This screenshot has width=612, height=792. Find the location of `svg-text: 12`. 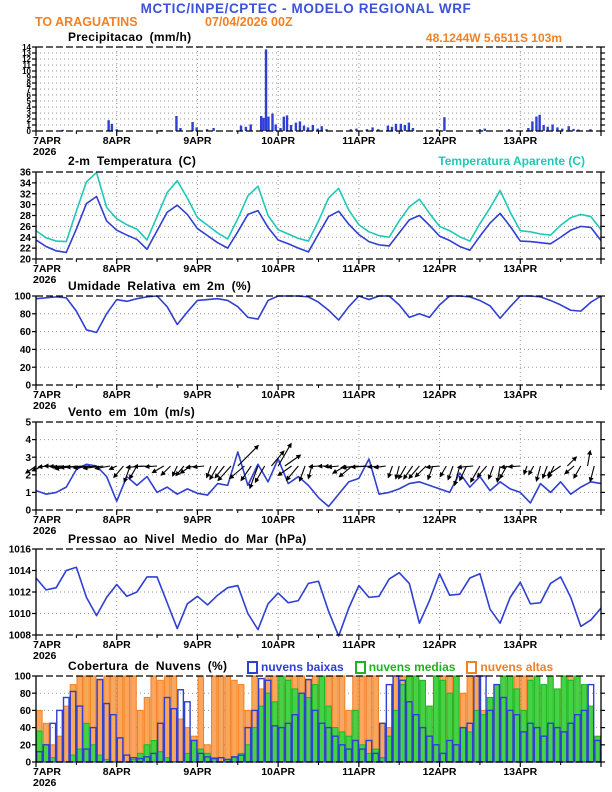

svg-text: 12 is located at coordinates (26, 59).